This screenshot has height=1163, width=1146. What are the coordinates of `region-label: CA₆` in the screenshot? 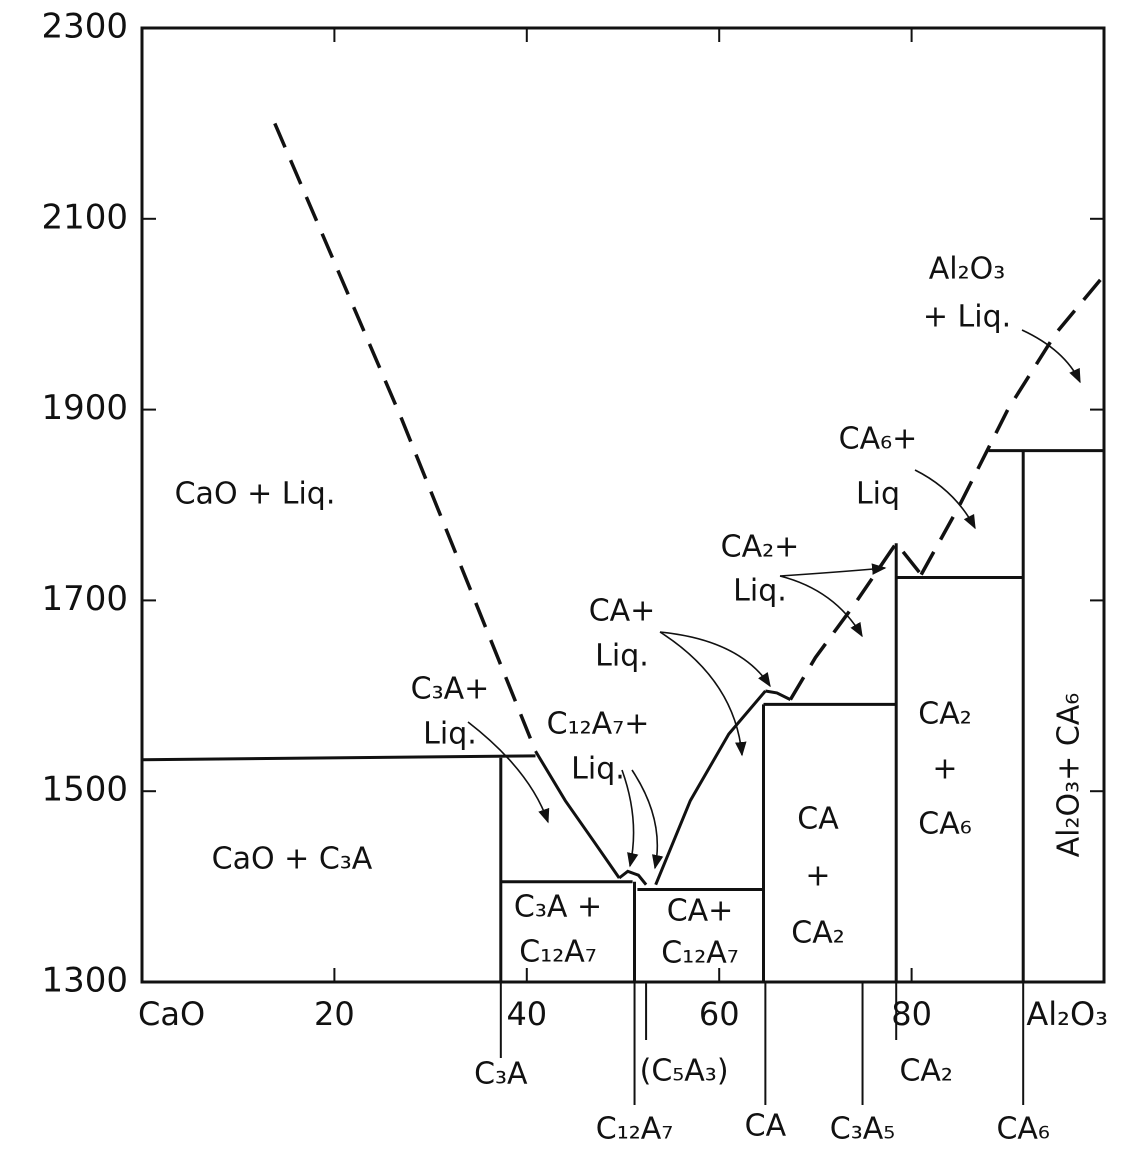 It's located at (945, 824).